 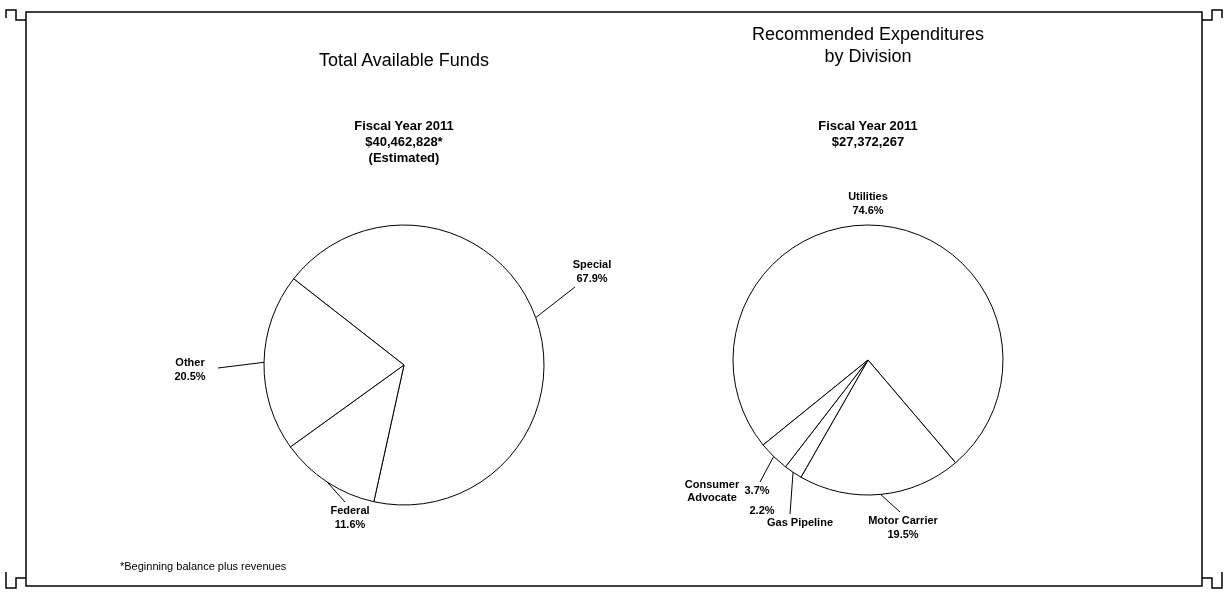 What do you see at coordinates (350, 524) in the screenshot?
I see `data-label: 11.6%` at bounding box center [350, 524].